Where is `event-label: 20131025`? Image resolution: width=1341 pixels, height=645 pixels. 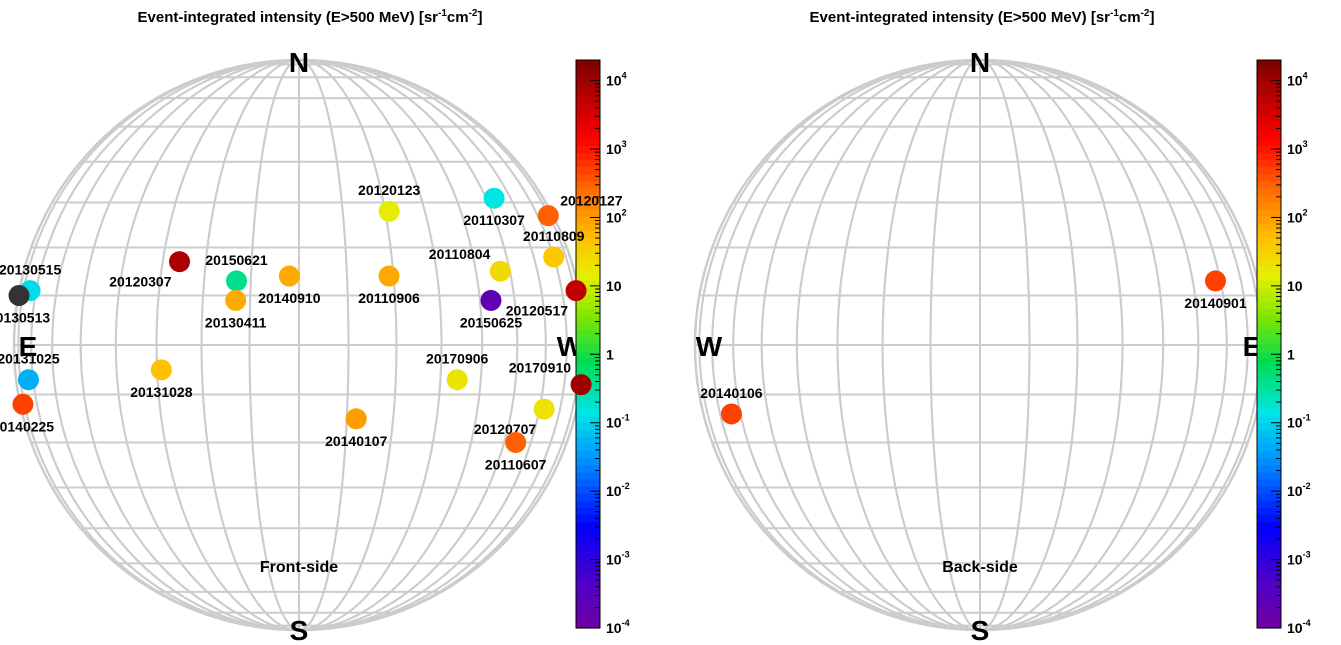 event-label: 20131025 is located at coordinates (30, 359).